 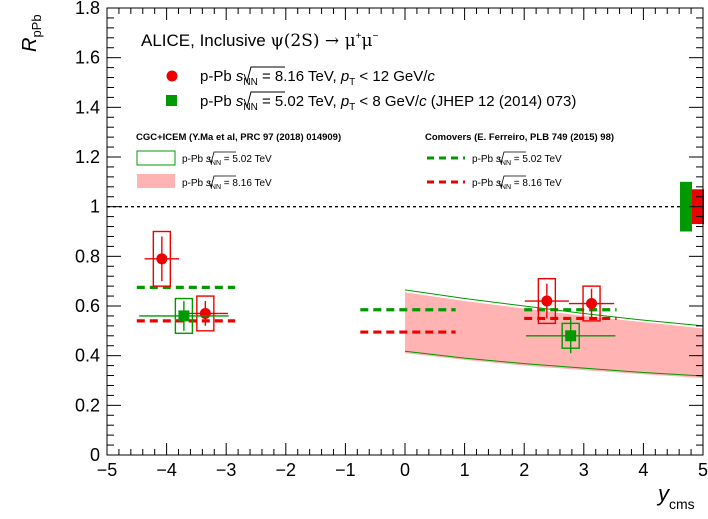 I want to click on legend-entry-502-nn: NN, so click(x=250, y=107).